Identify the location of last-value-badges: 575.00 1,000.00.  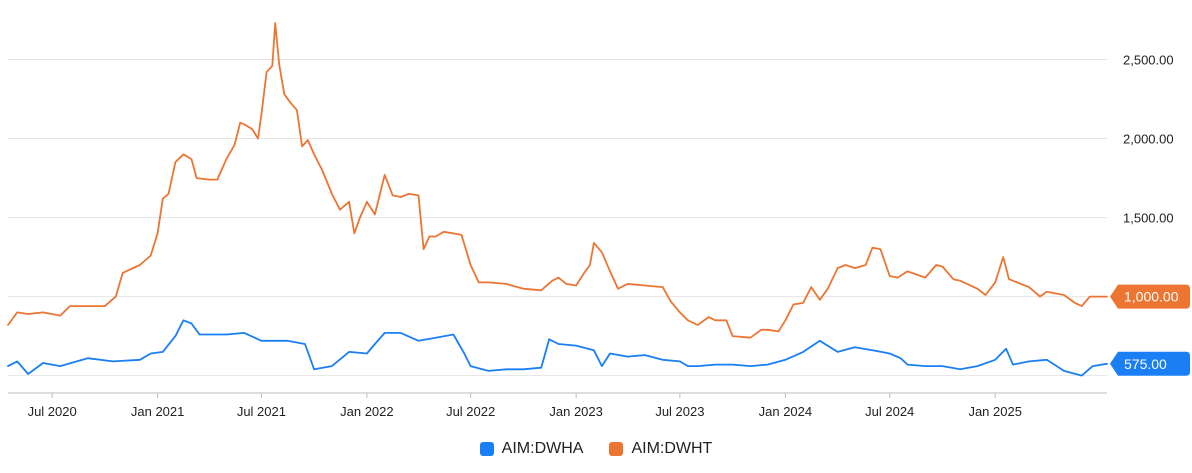
(1150, 330).